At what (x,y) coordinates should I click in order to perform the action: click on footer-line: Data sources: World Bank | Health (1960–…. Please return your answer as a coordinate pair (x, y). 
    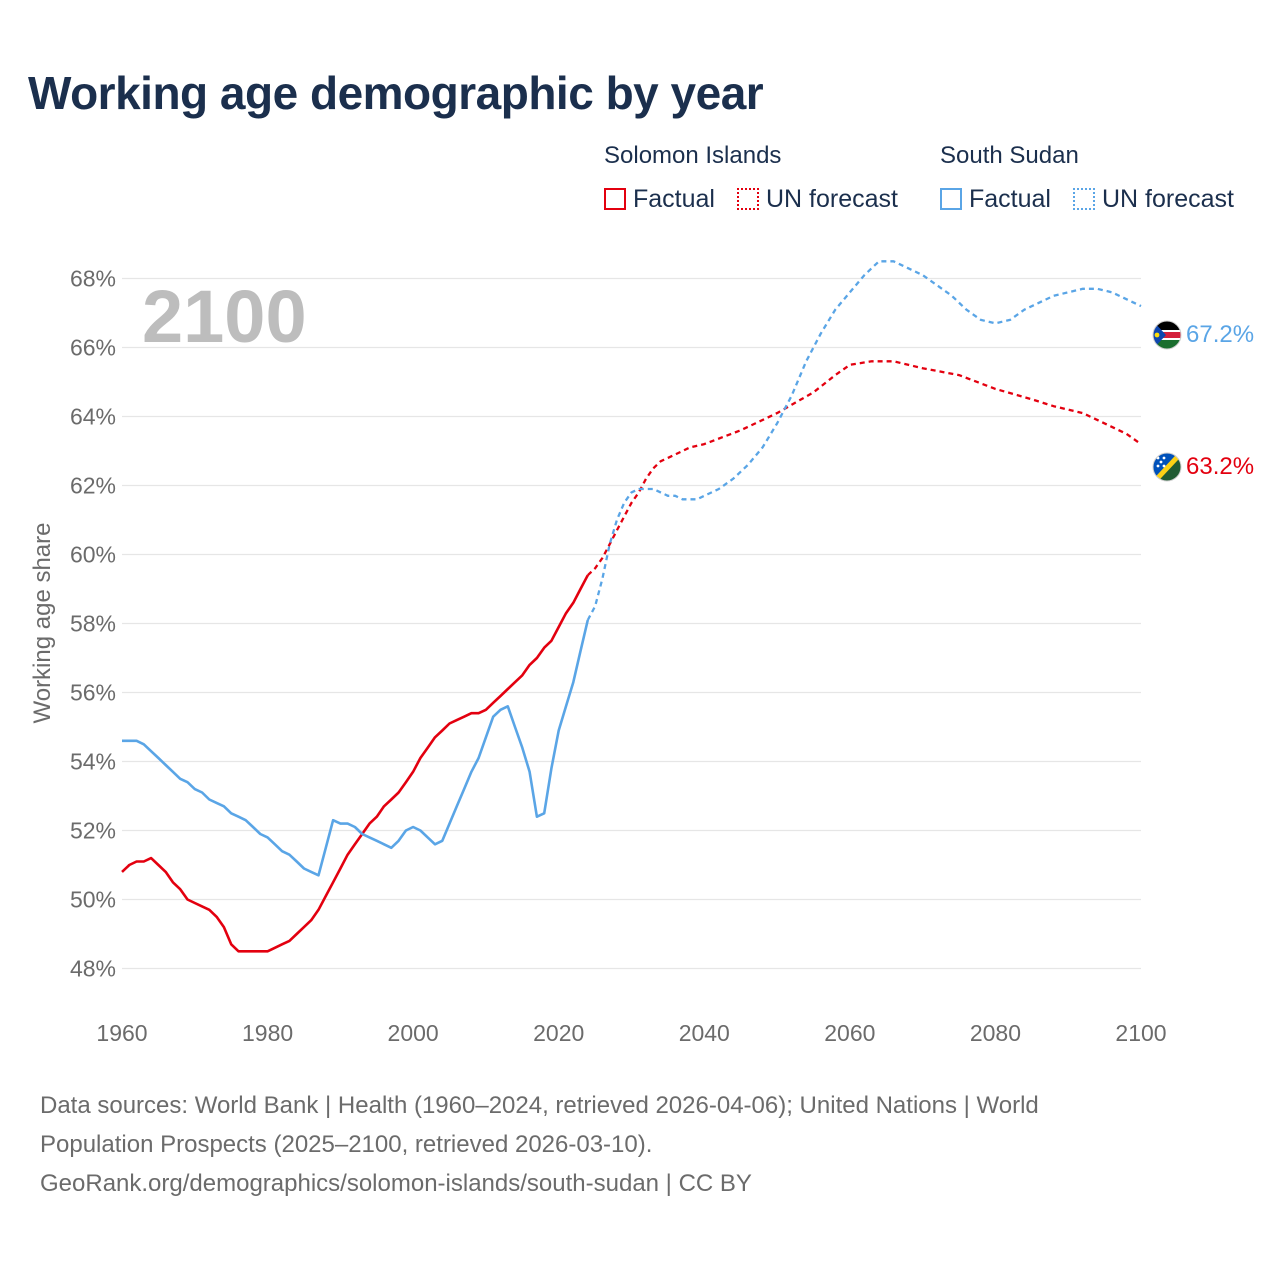
    Looking at the image, I should click on (539, 1105).